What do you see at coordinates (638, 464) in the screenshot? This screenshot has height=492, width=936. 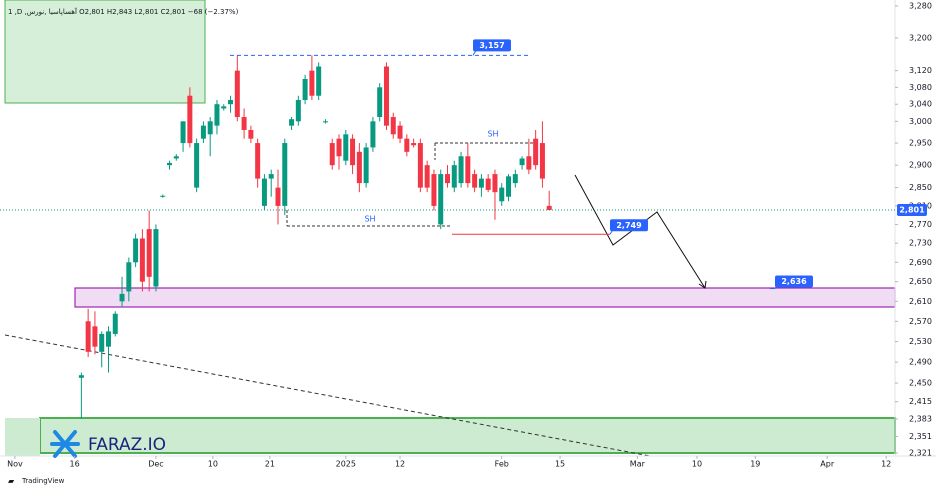 I see `x-tick-label: Mar` at bounding box center [638, 464].